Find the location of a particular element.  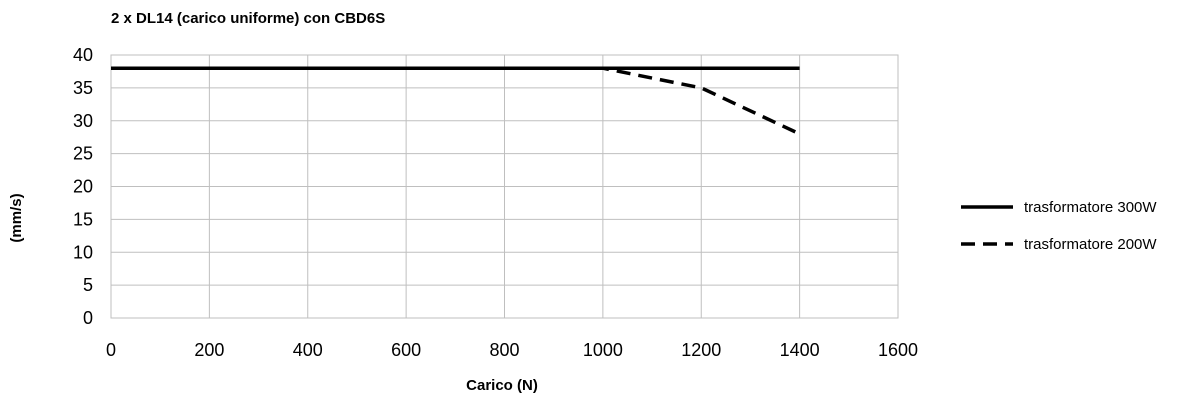

x-axis-tick-labels: 0 200 400 600 800 1000 1200 1400 1600 is located at coordinates (512, 350).